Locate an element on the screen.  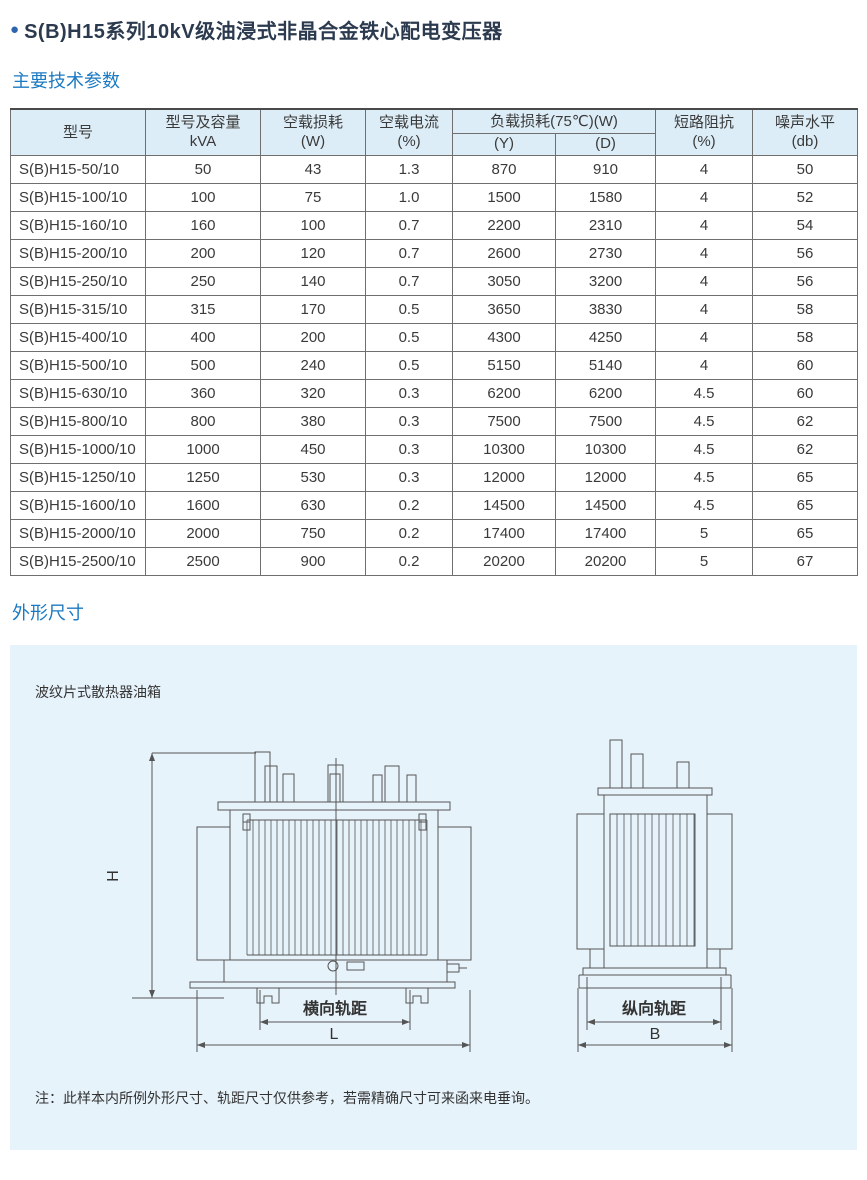
drawing-caption: 波纹片式散热器油箱 is located at coordinates (98, 691).